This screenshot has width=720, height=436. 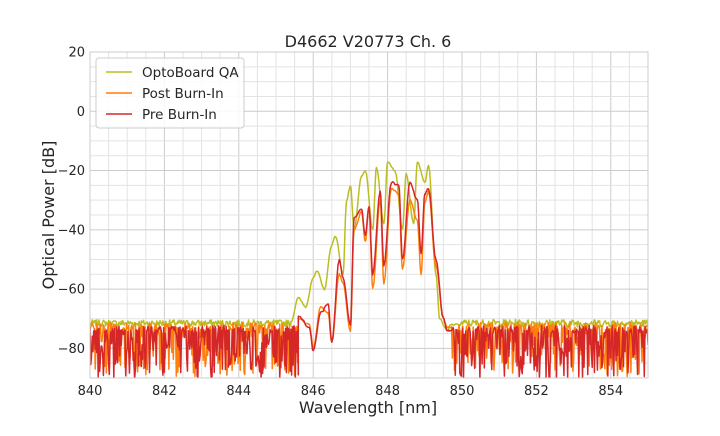 I want to click on legend: OptoBoard QA Post Burn-In Pre Burn-In, so click(x=170, y=93).